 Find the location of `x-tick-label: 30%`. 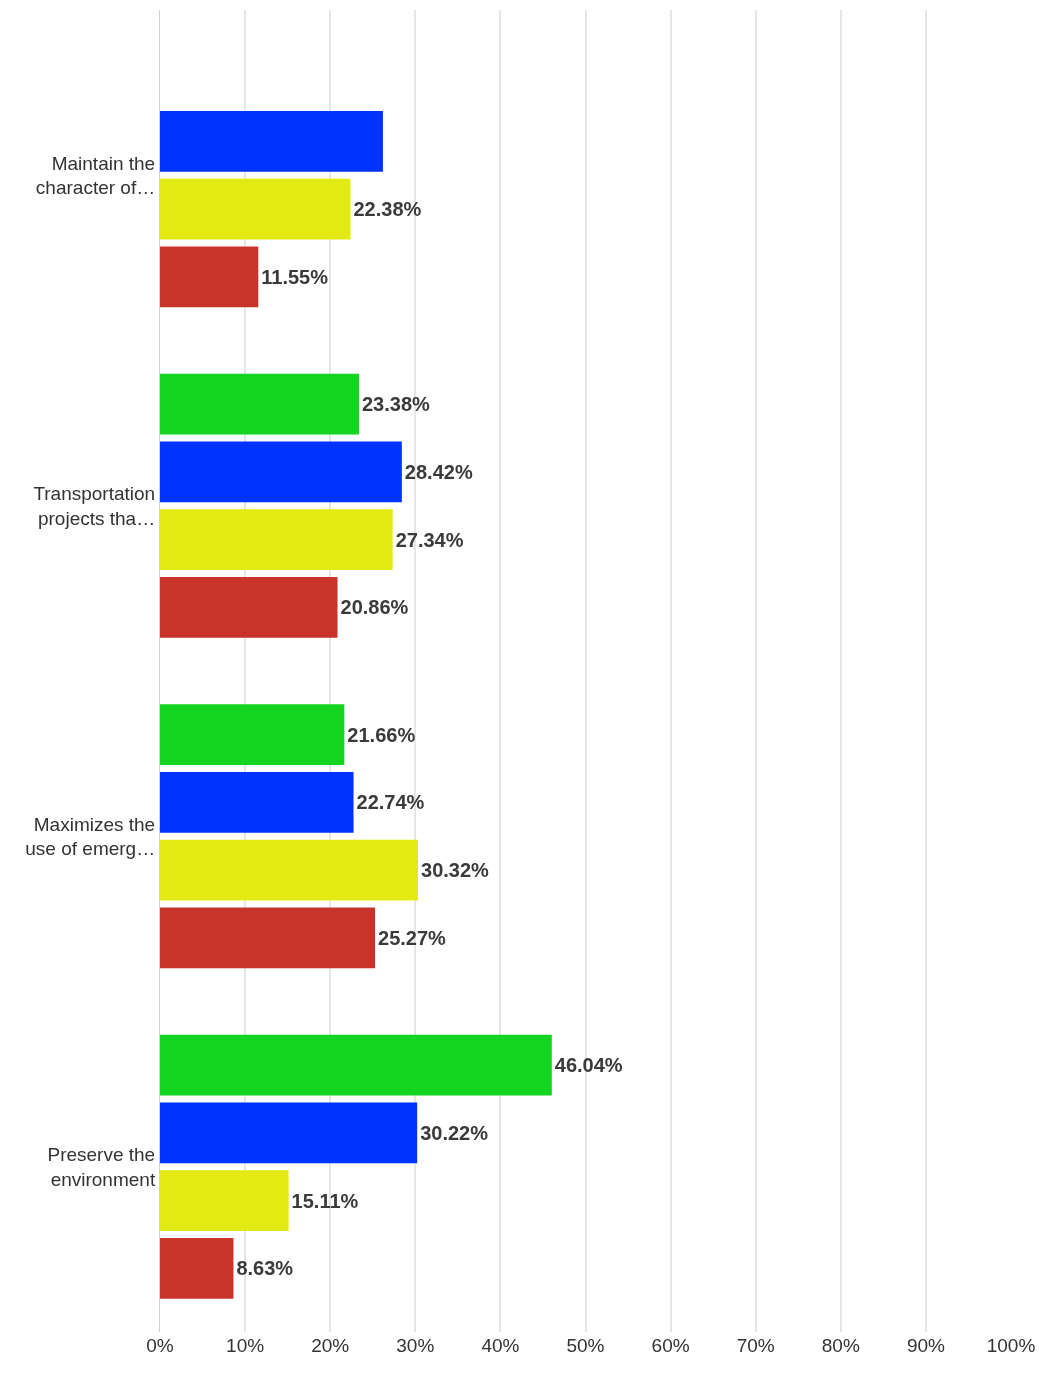

x-tick-label: 30% is located at coordinates (415, 1345).